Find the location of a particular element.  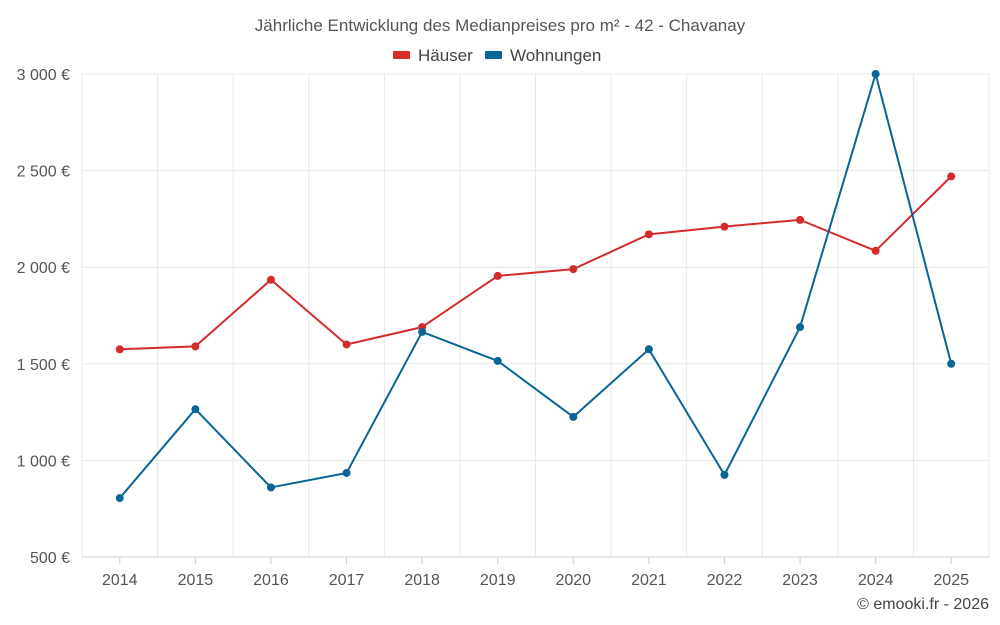

data-point-wohnungen-2020 is located at coordinates (573, 416).